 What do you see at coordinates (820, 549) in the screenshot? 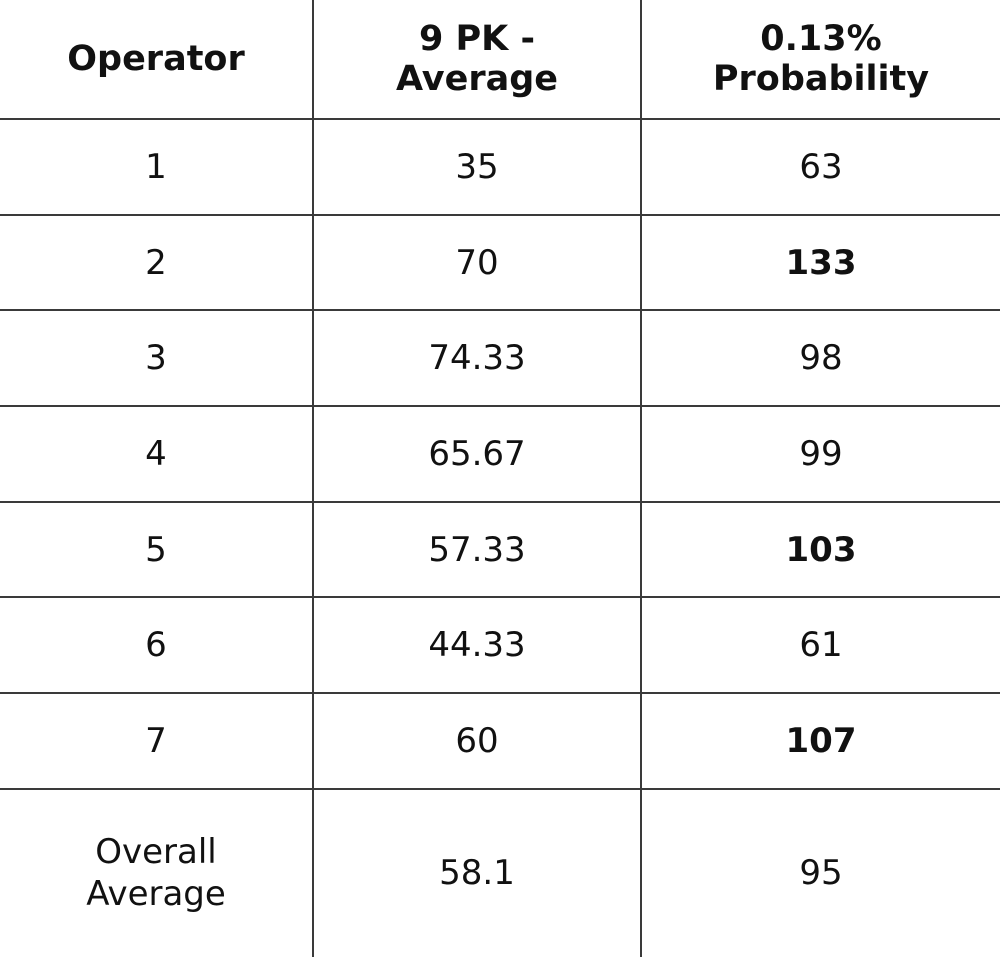
I see `cell-probability: 103` at bounding box center [820, 549].